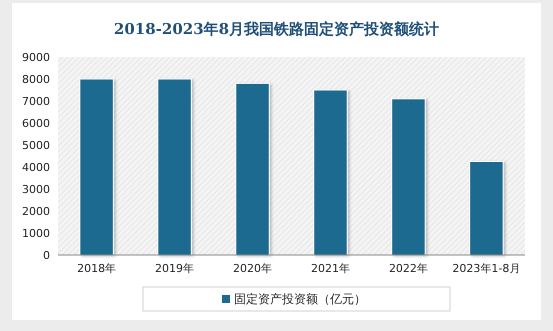 This screenshot has height=331, width=553. I want to click on y-tick-label: 9000, so click(36, 57).